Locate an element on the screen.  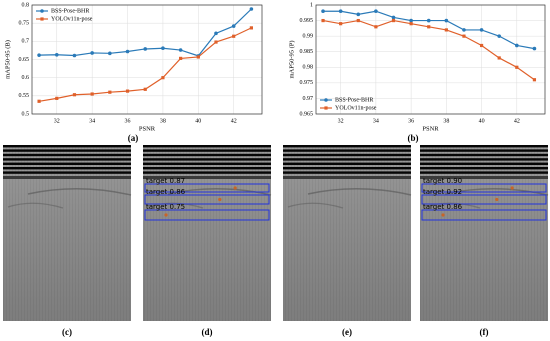
y-tick-label: 0.985 is located at coordinates (307, 52).